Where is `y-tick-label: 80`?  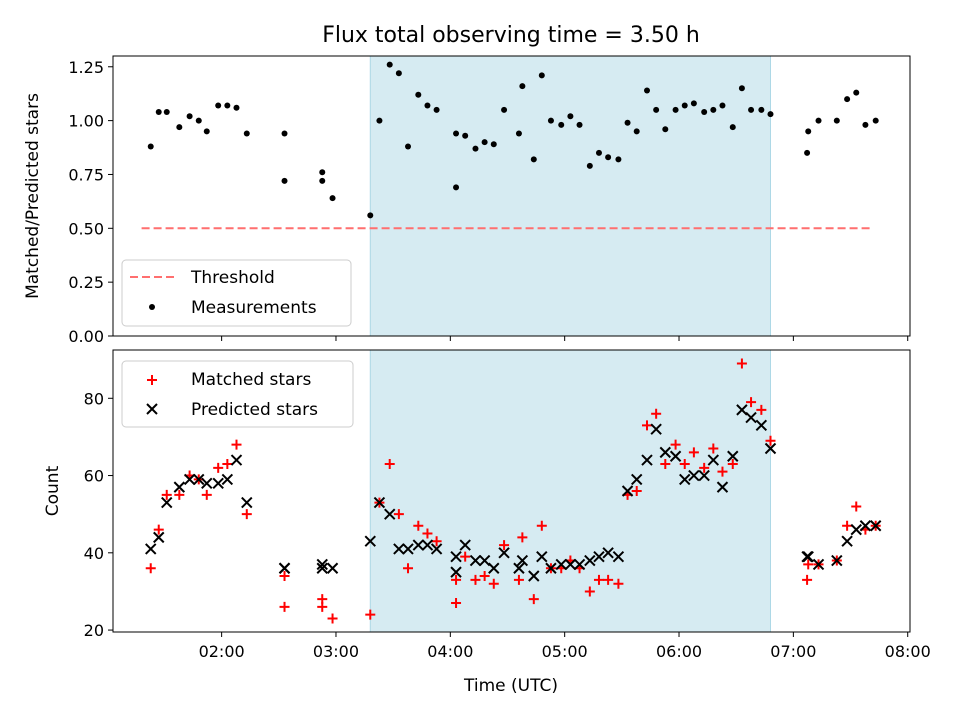
y-tick-label: 80 is located at coordinates (94, 398).